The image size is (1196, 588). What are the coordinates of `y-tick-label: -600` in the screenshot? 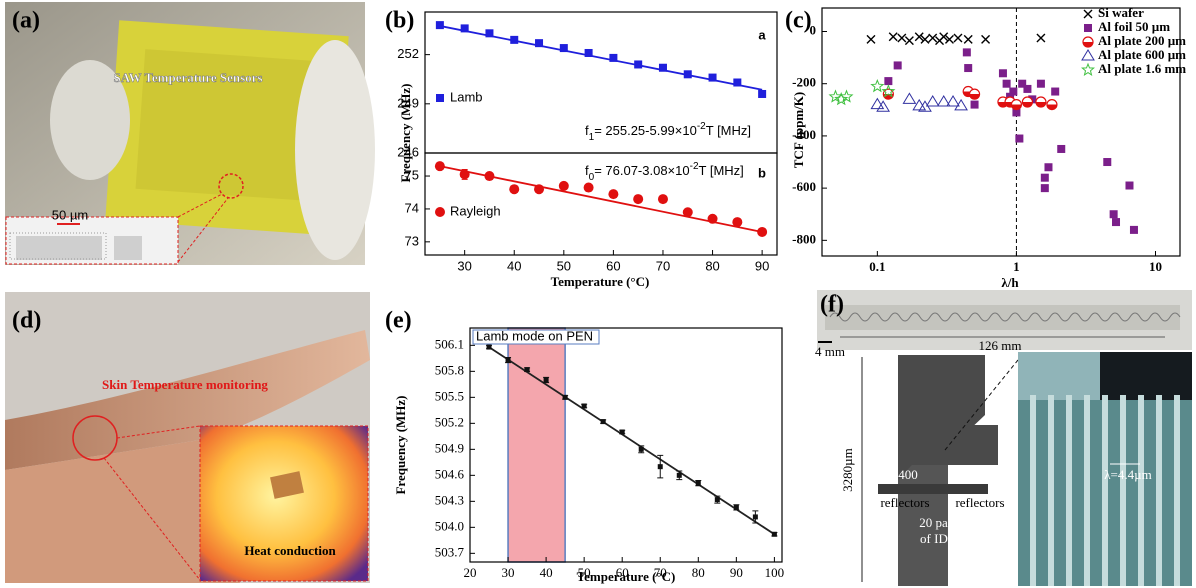 It's located at (804, 186).